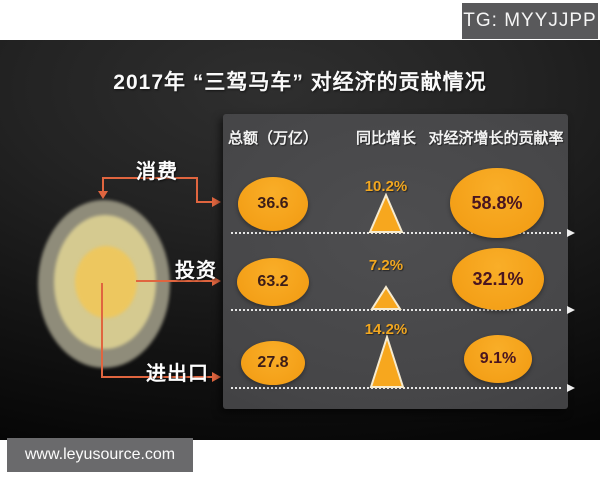 This screenshot has height=480, width=600. Describe the element at coordinates (300, 82) in the screenshot. I see `chart-title: 2017年 “三驾马车” 对经济的贡献情况` at that location.